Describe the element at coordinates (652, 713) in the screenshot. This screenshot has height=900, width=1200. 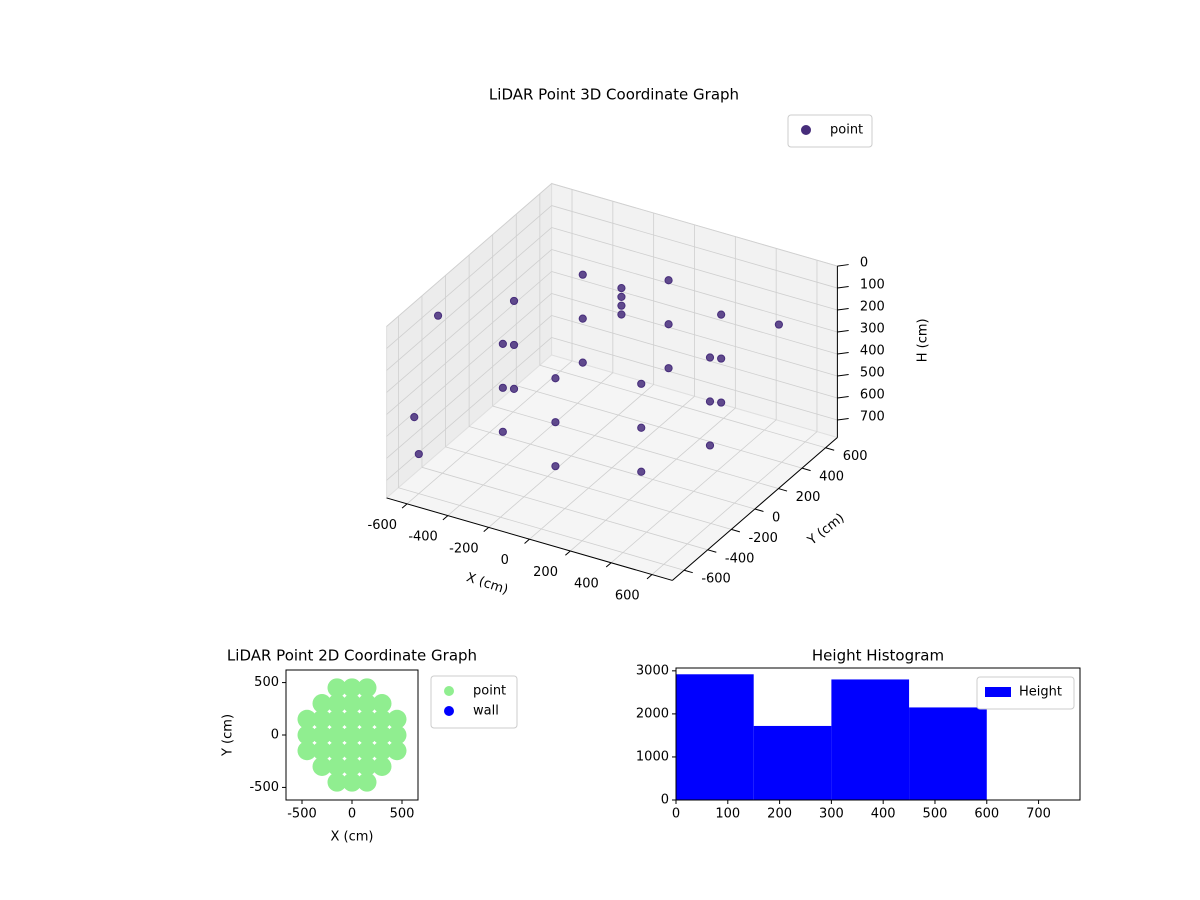
I see `y-tick-label: 2000` at that location.